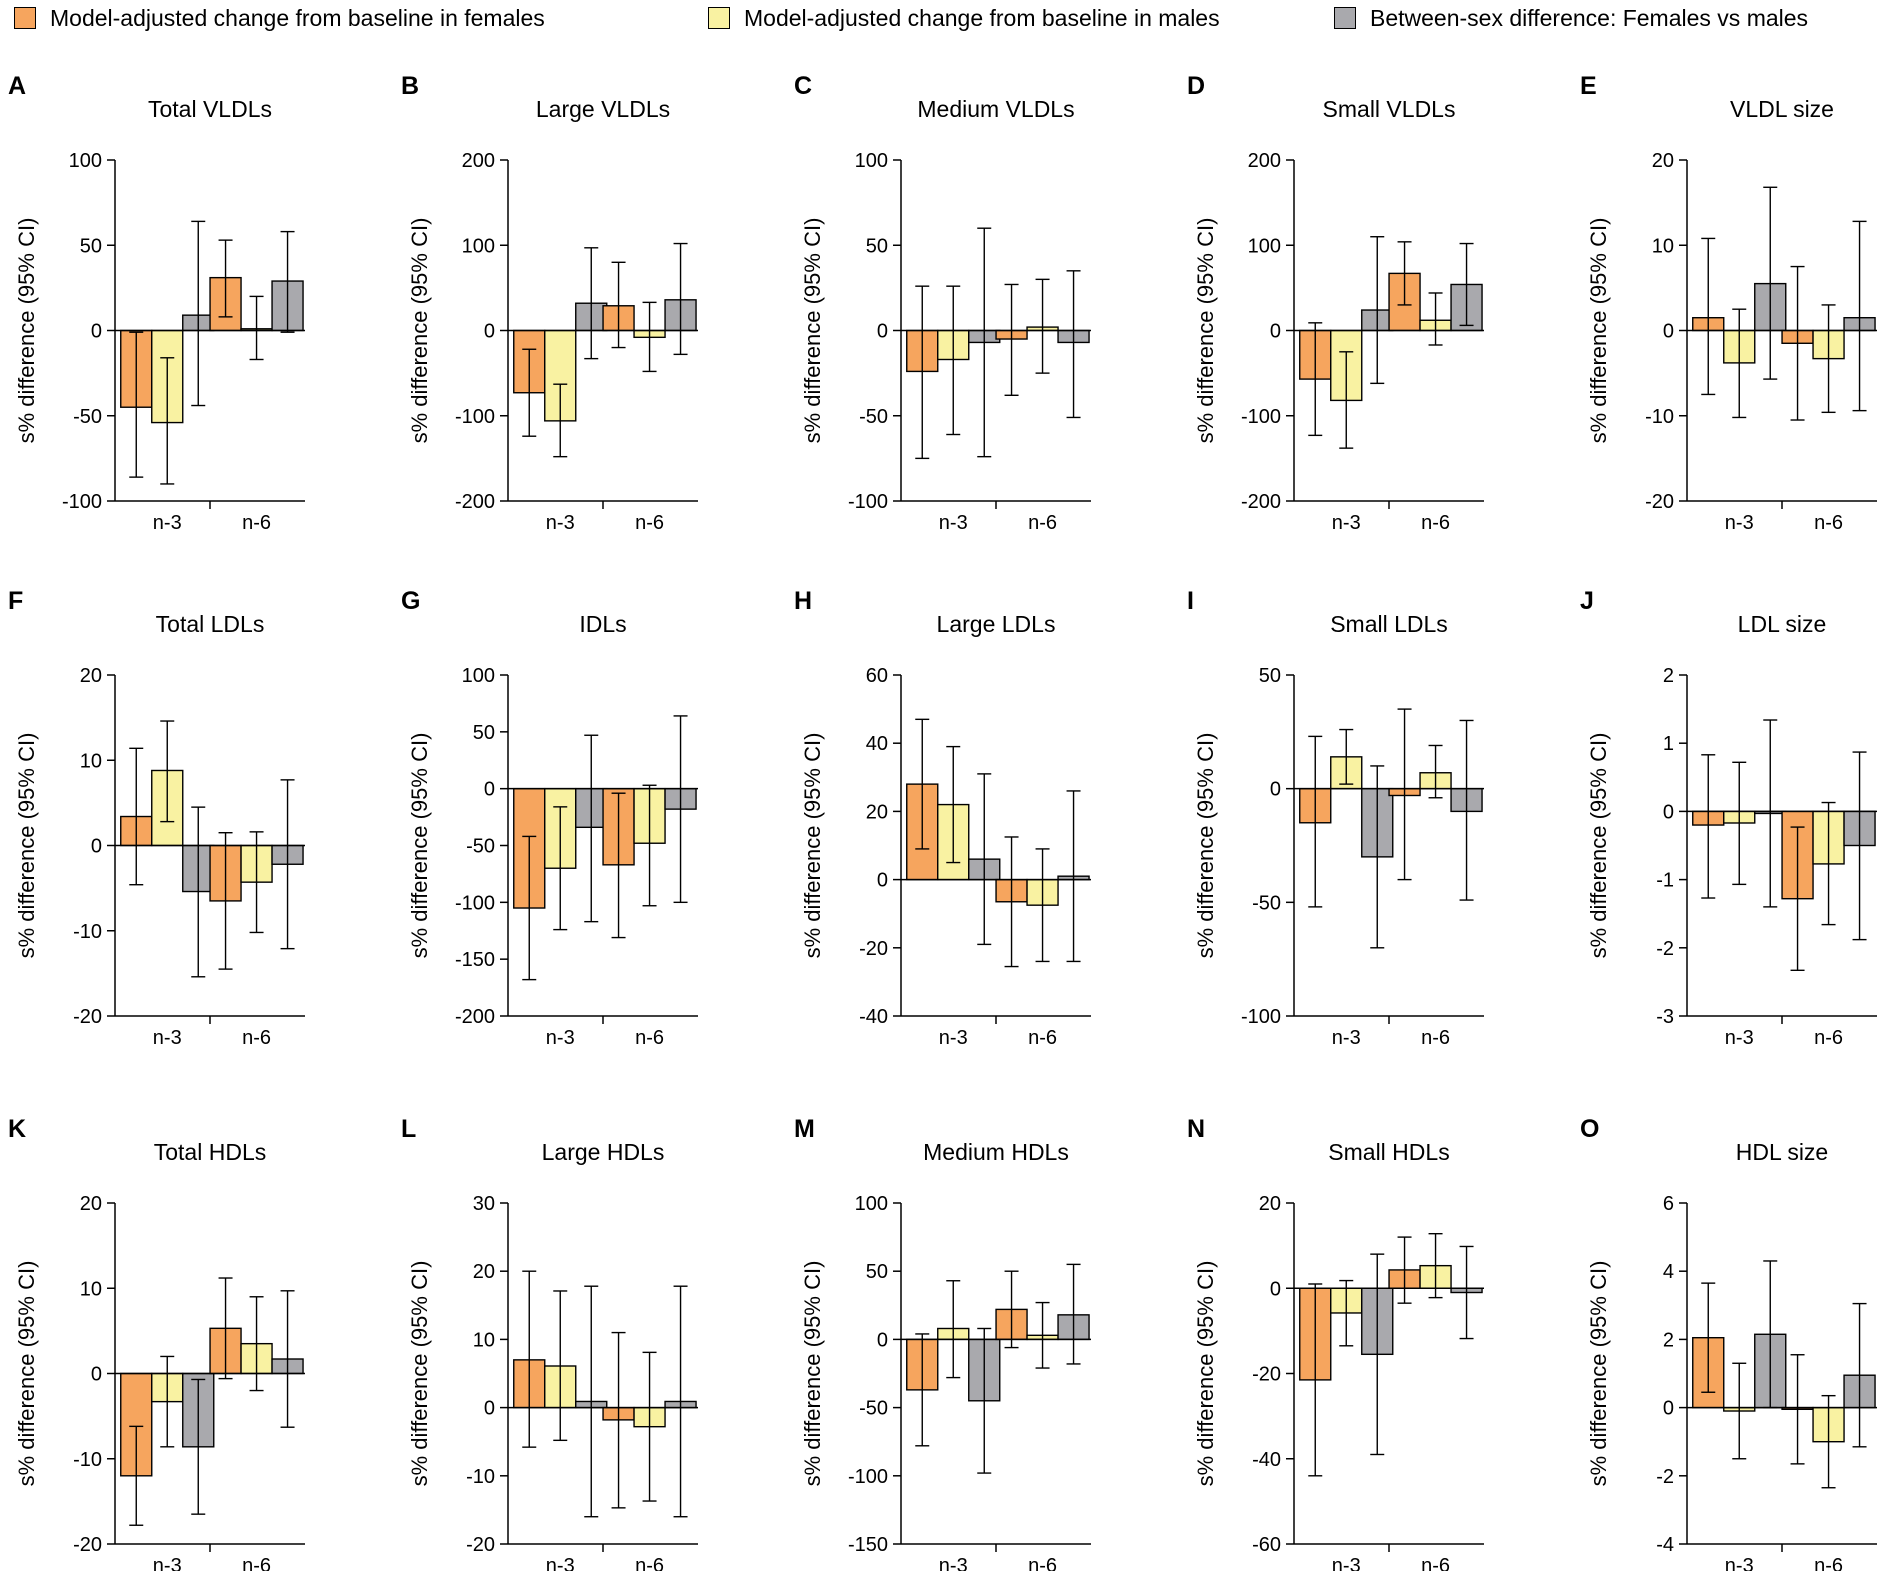 The height and width of the screenshot is (1571, 1902). Describe the element at coordinates (15, 601) in the screenshot. I see `panel-letter: F` at that location.